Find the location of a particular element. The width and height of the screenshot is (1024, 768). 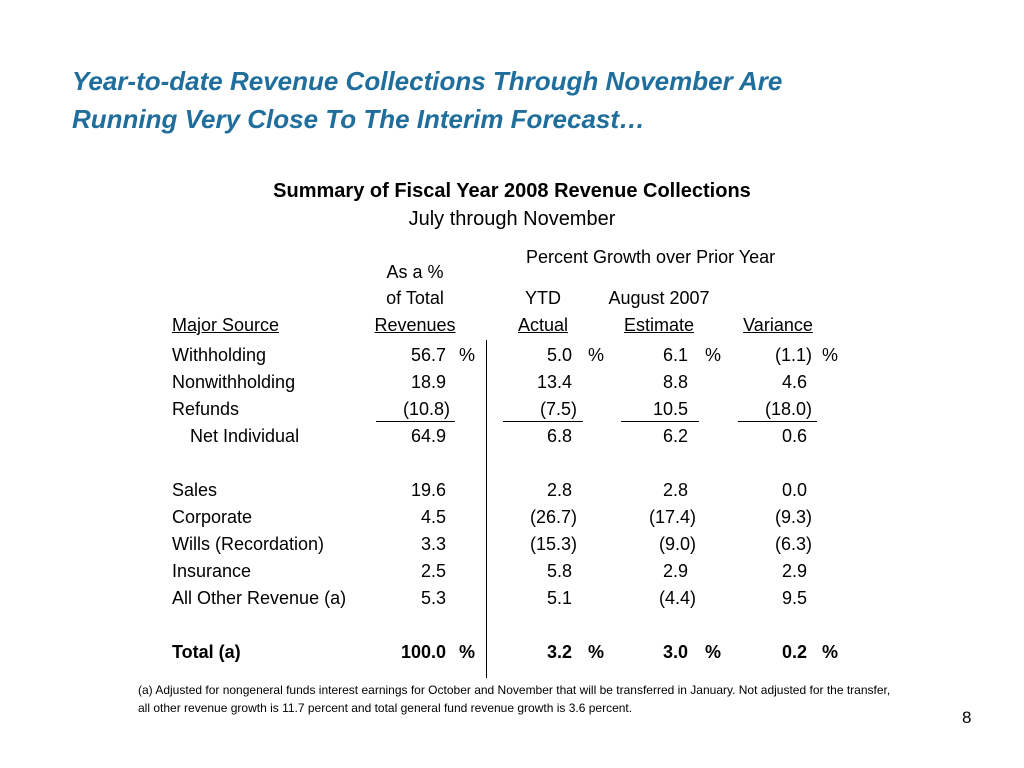

cell-revenues: 56.7 is located at coordinates (428, 355).